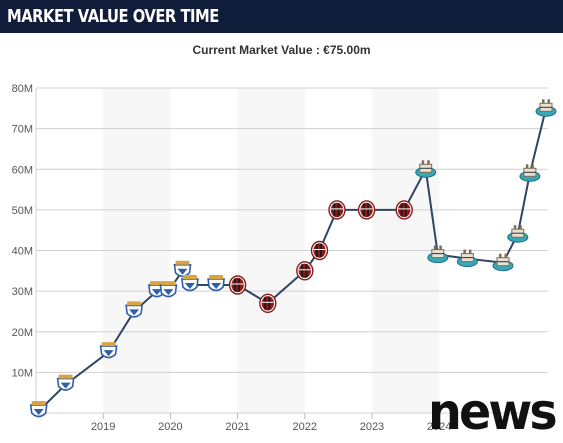 This screenshot has width=563, height=443. Describe the element at coordinates (22, 130) in the screenshot. I see `y-tick-label: 70M` at that location.